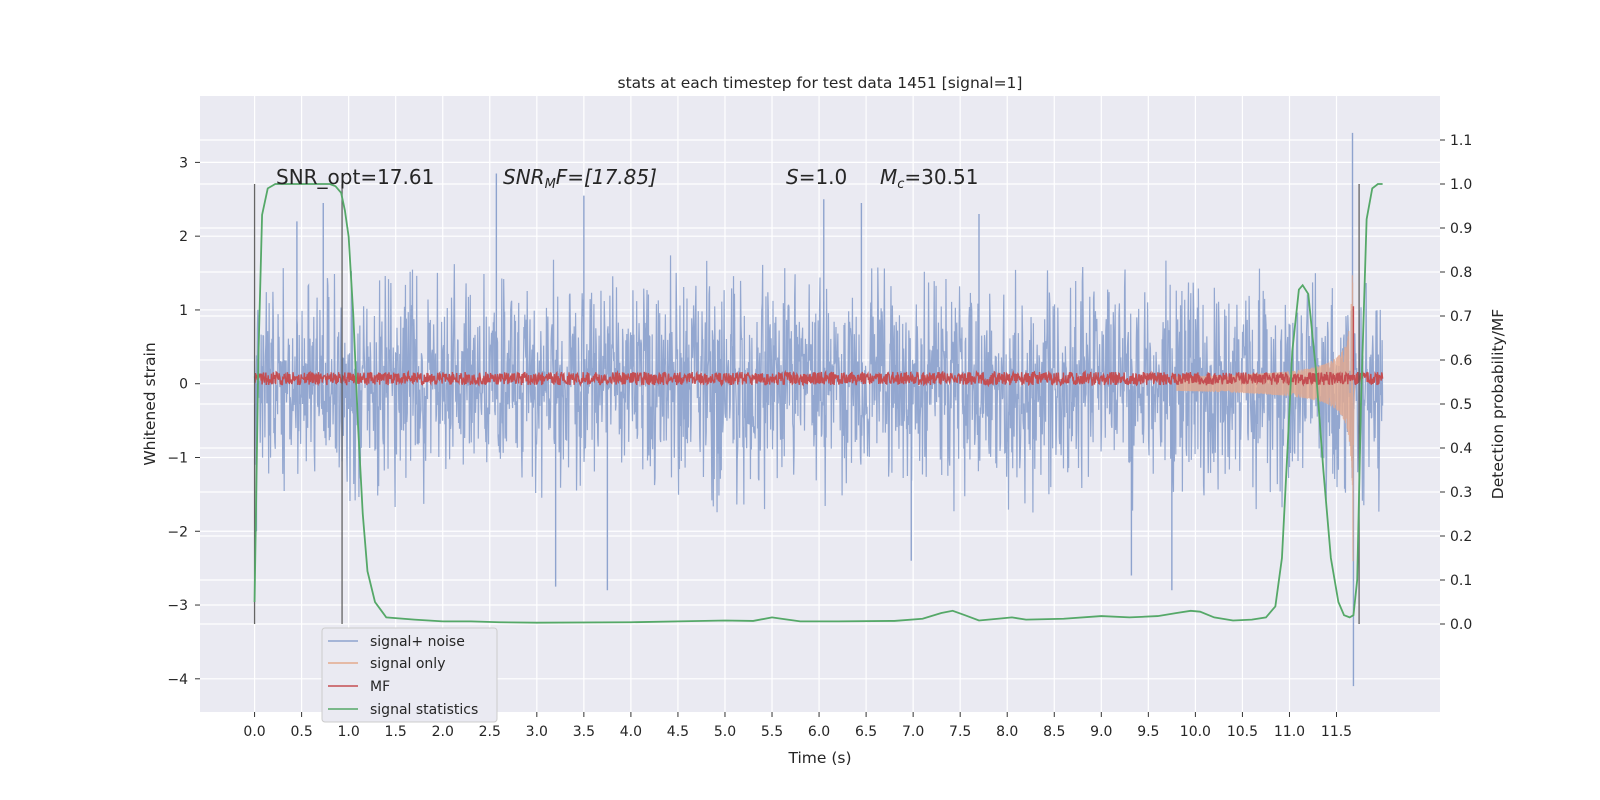 The width and height of the screenshot is (1600, 800). Describe the element at coordinates (1148, 732) in the screenshot. I see `x-tick-label: 9.5` at that location.